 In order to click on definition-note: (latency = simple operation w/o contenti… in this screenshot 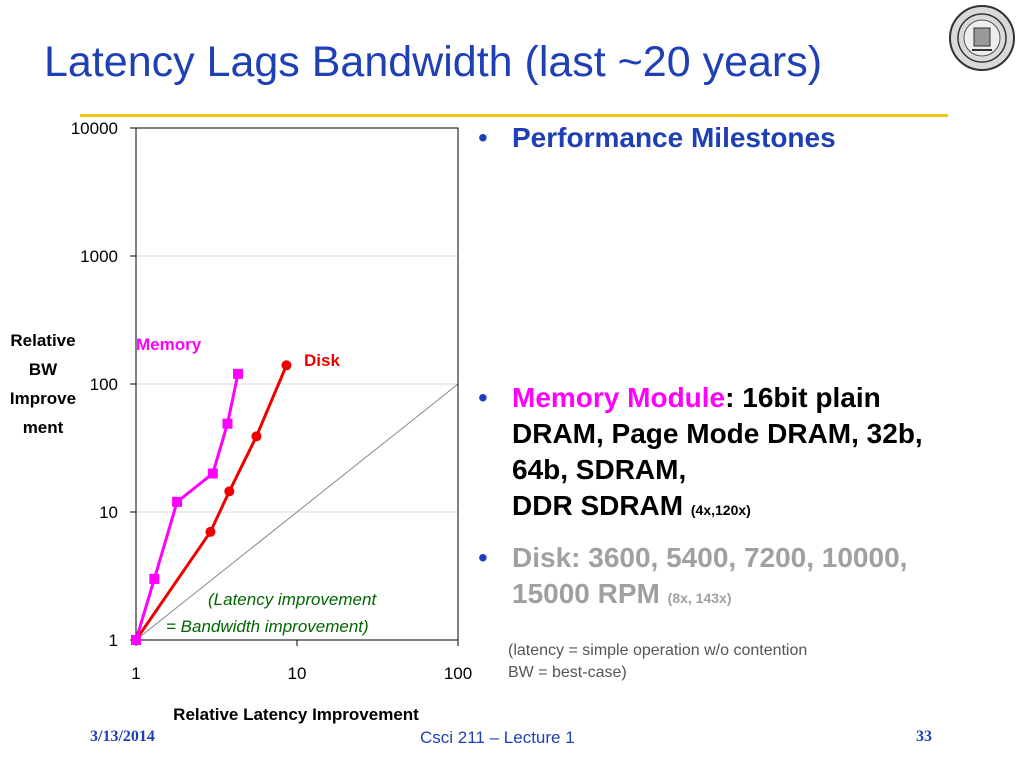, I will do `click(657, 662)`.